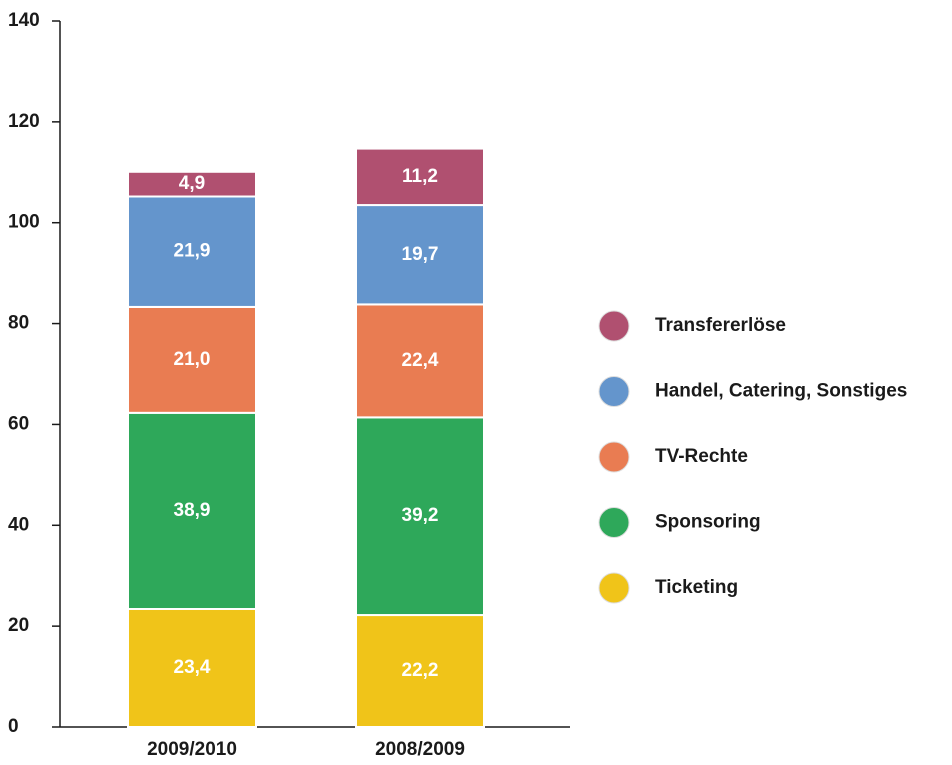 The height and width of the screenshot is (765, 952). I want to click on y-tick-label: 20, so click(18, 625).